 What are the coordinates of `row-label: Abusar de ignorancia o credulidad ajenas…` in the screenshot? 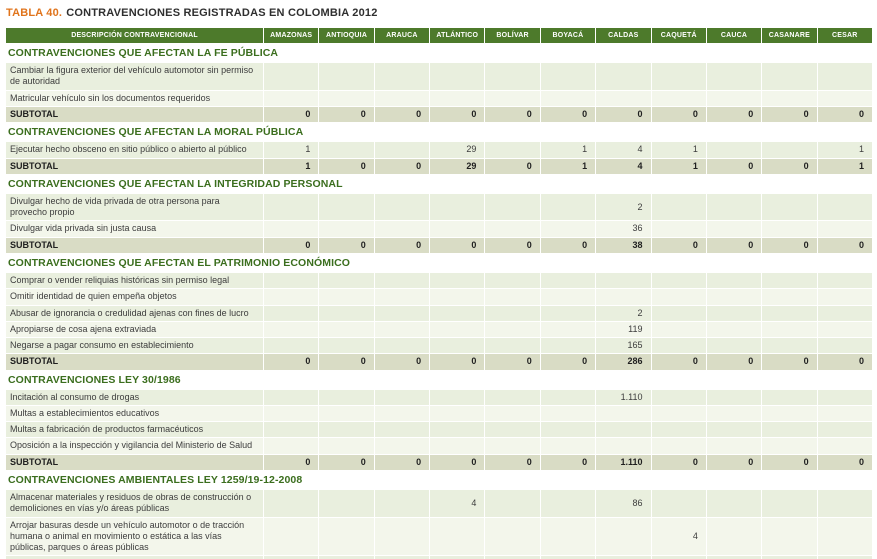 It's located at (134, 313).